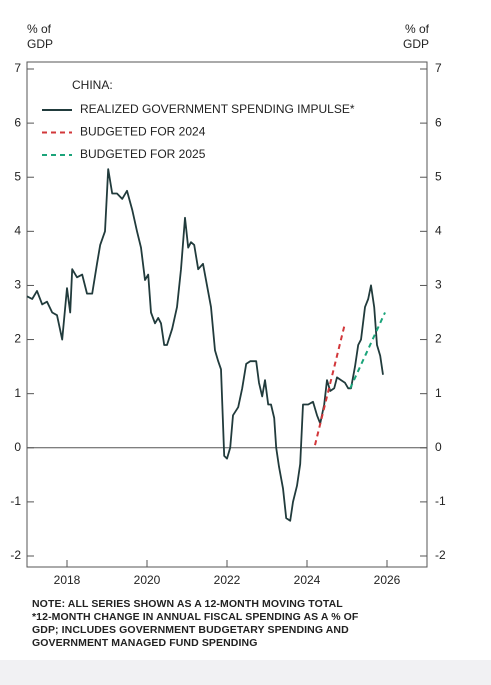  What do you see at coordinates (415, 36) in the screenshot?
I see `y2-axis-label: % of GDP` at bounding box center [415, 36].